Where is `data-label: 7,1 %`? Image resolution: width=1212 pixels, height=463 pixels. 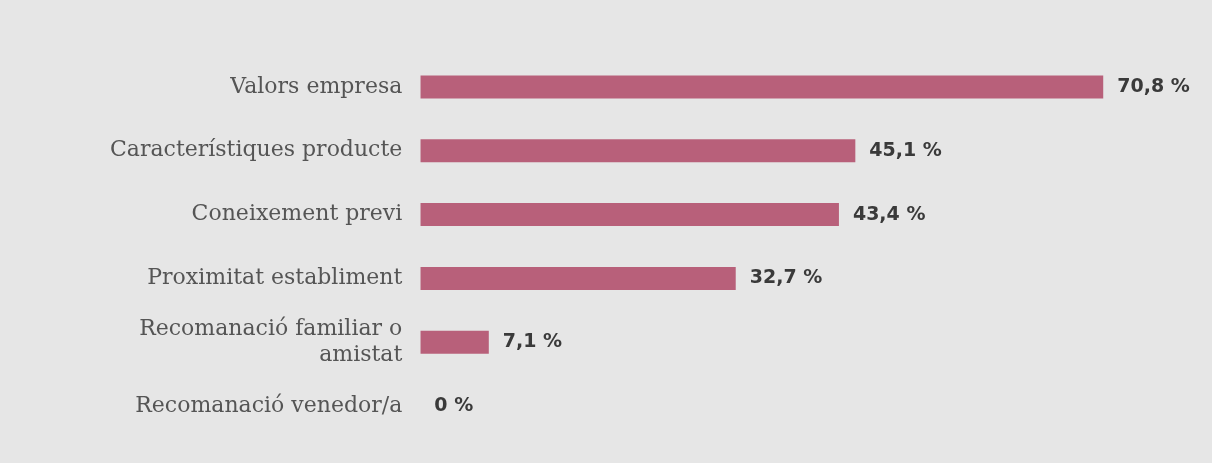 data-label: 7,1 % is located at coordinates (532, 340).